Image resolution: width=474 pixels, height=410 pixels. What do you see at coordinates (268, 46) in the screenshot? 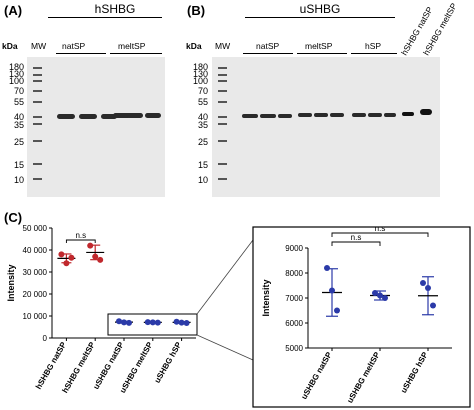
I see `panel-b-group-label-natsp: natSP` at bounding box center [268, 46].